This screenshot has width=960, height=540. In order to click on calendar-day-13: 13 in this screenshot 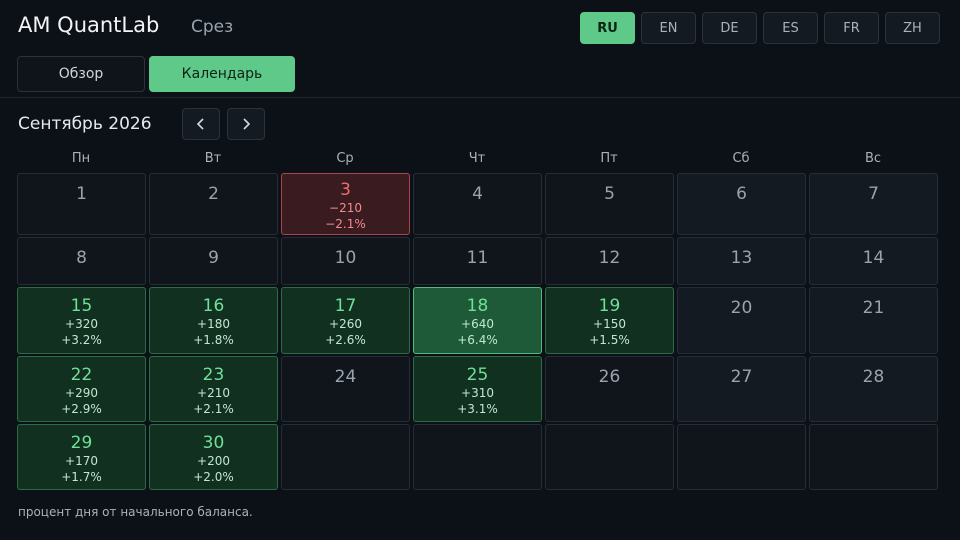, I will do `click(741, 261)`.